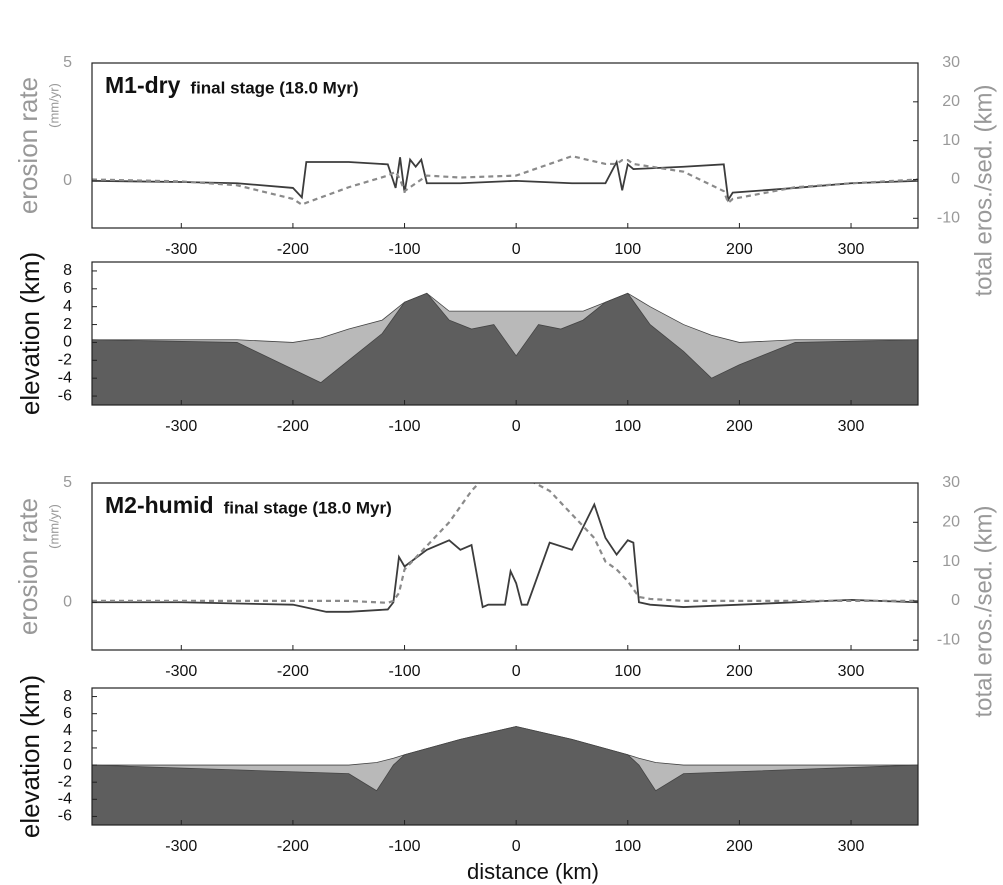  What do you see at coordinates (159, 505) in the screenshot?
I see `chart-title: M2-humid` at bounding box center [159, 505].